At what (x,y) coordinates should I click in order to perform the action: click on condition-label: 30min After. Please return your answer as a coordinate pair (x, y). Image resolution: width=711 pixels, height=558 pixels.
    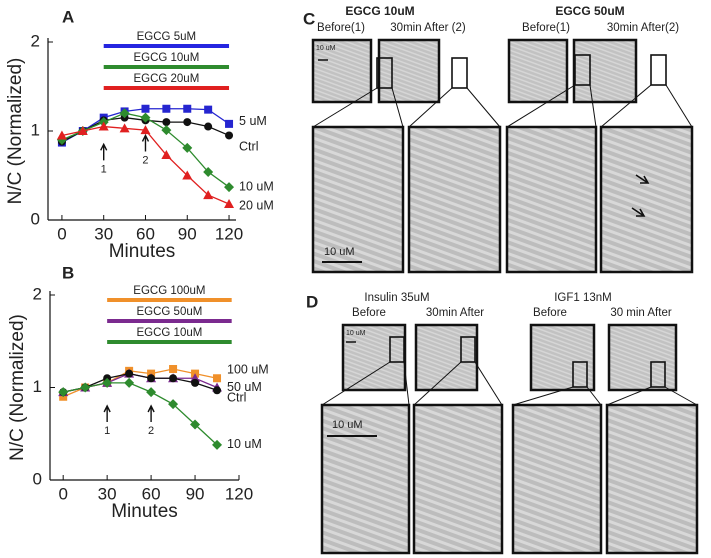
    Looking at the image, I should click on (455, 313).